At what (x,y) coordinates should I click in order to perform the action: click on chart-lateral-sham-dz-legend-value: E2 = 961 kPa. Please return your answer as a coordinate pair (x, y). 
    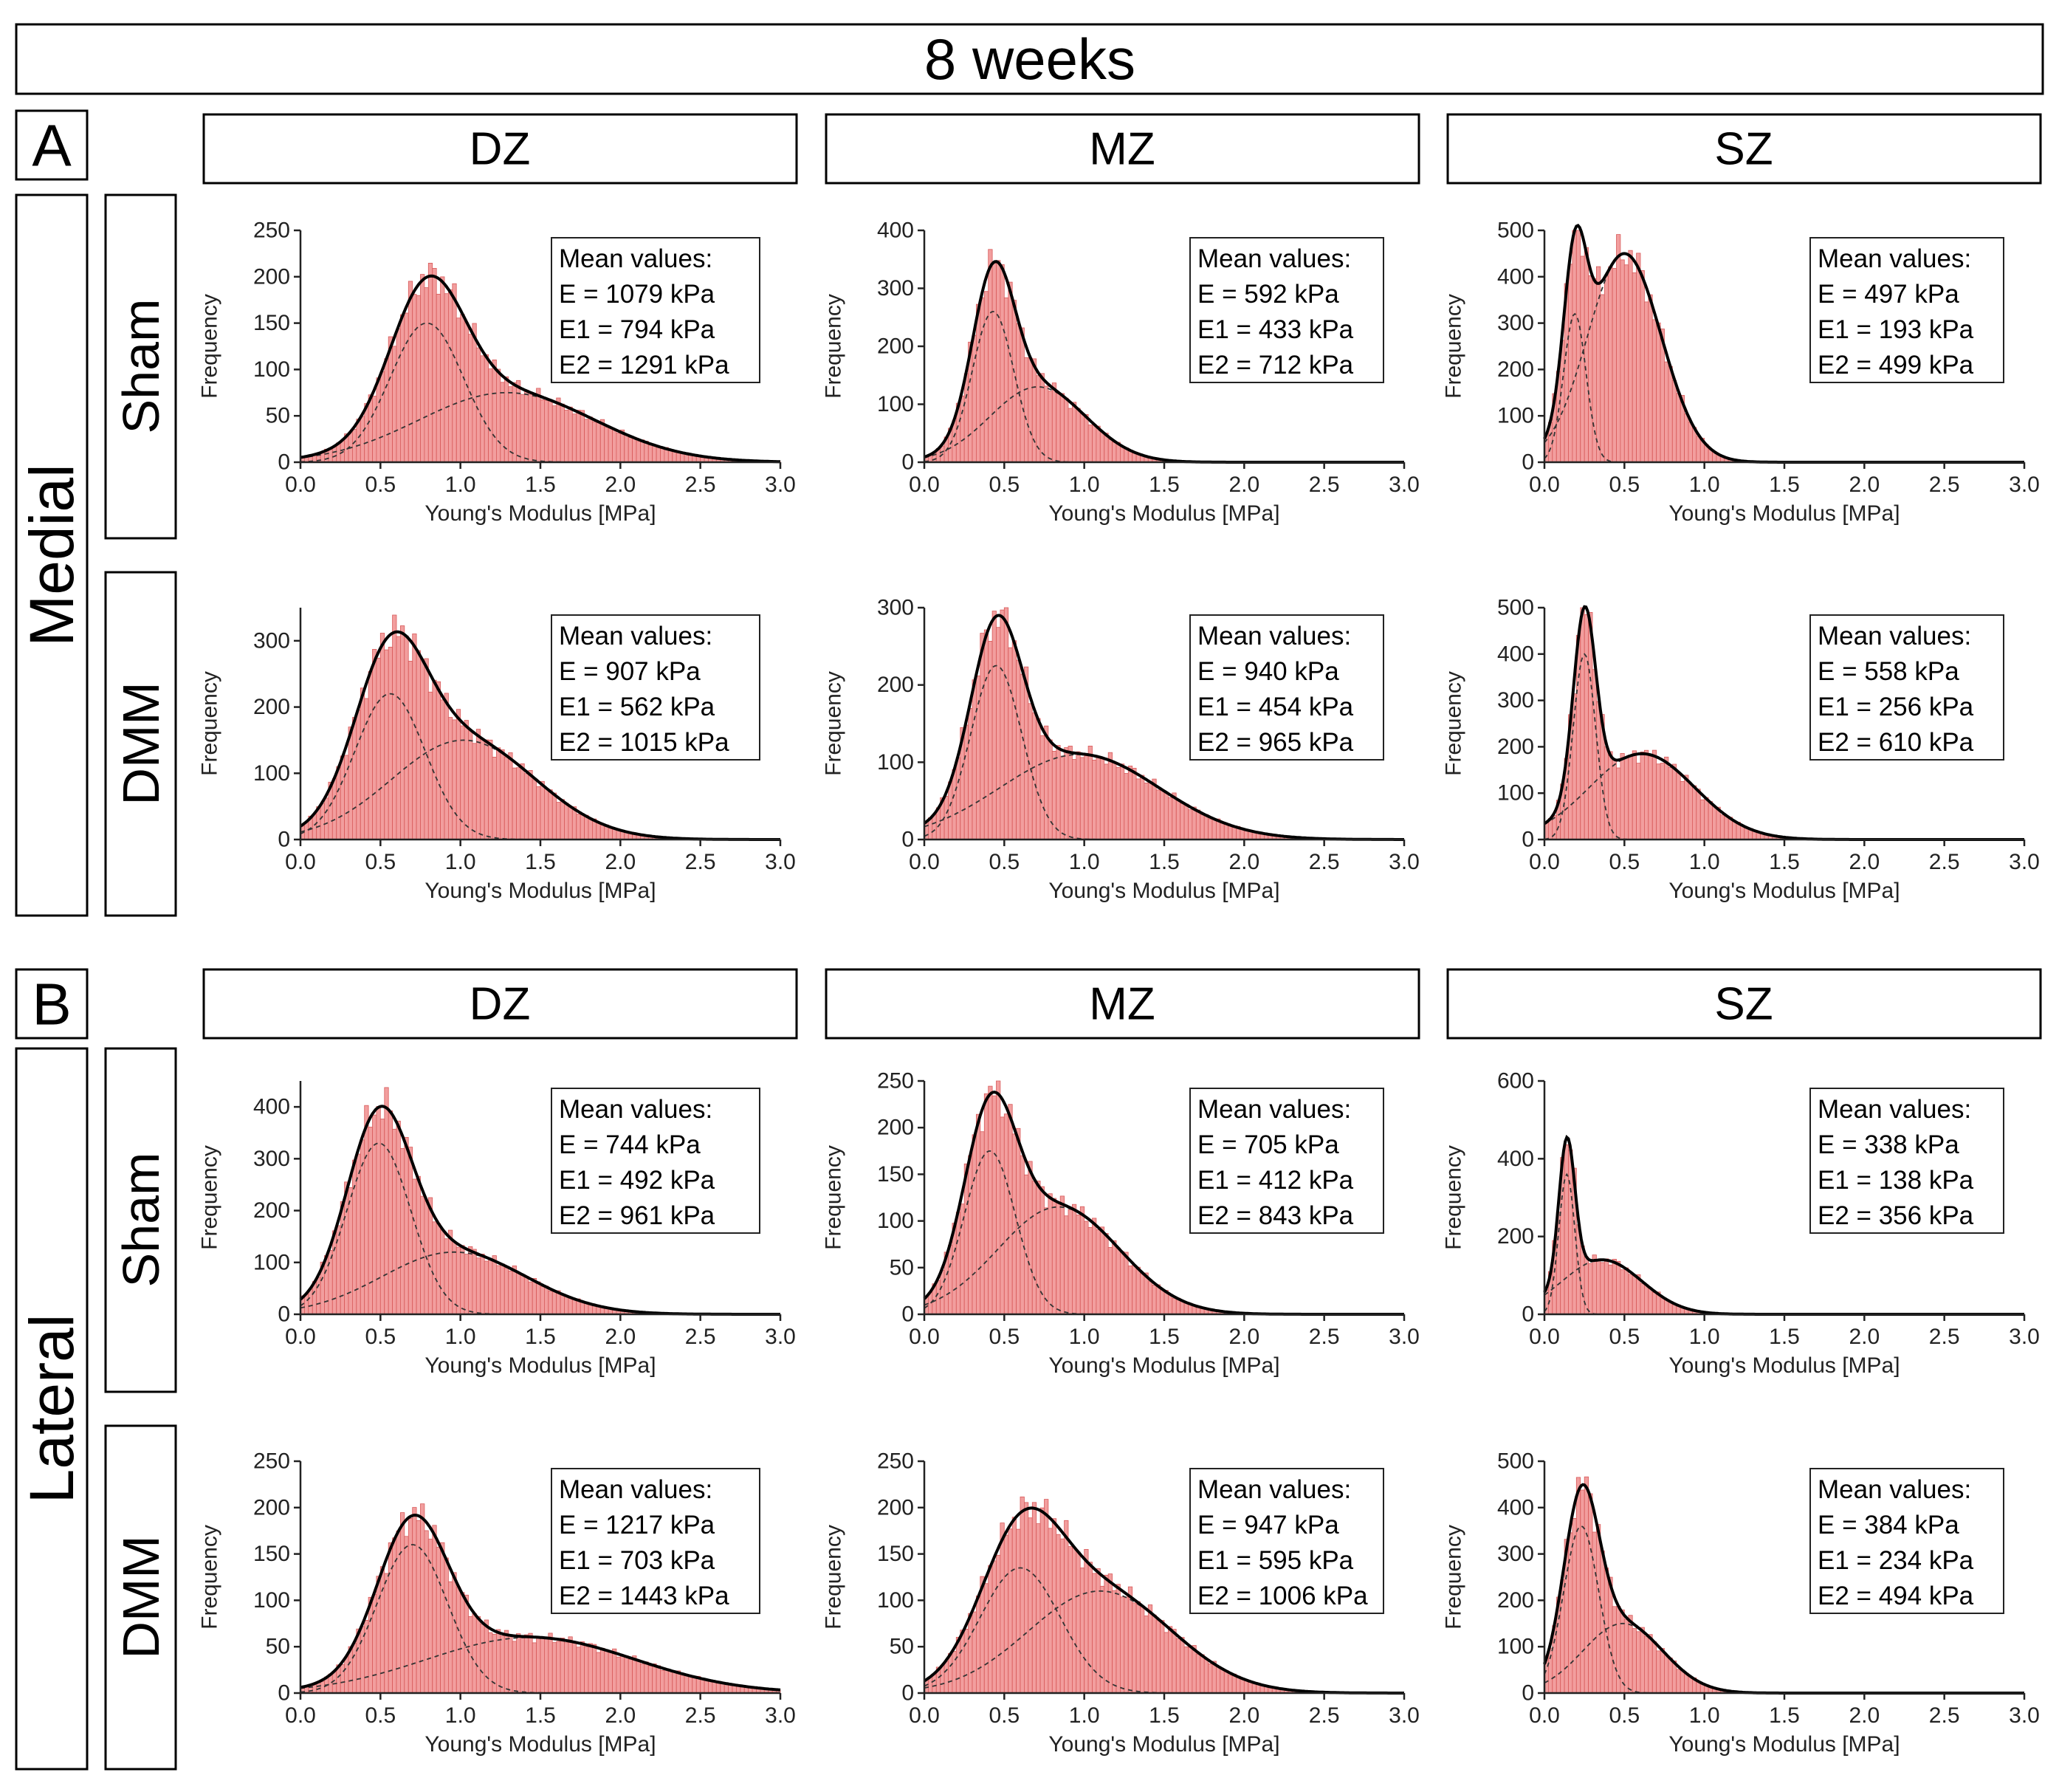
    Looking at the image, I should click on (637, 1215).